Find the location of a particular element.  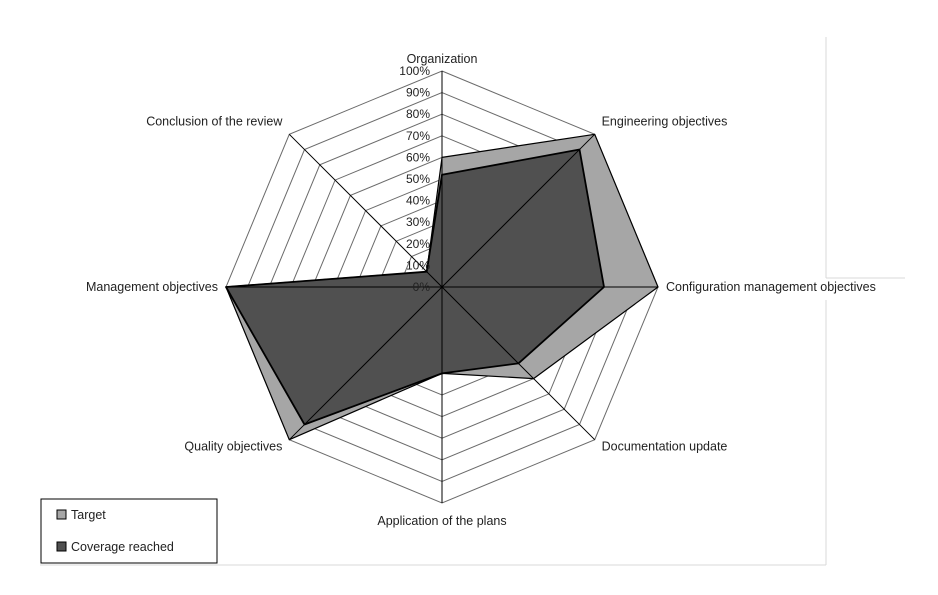

axis-label-organization: Organization is located at coordinates (442, 59).